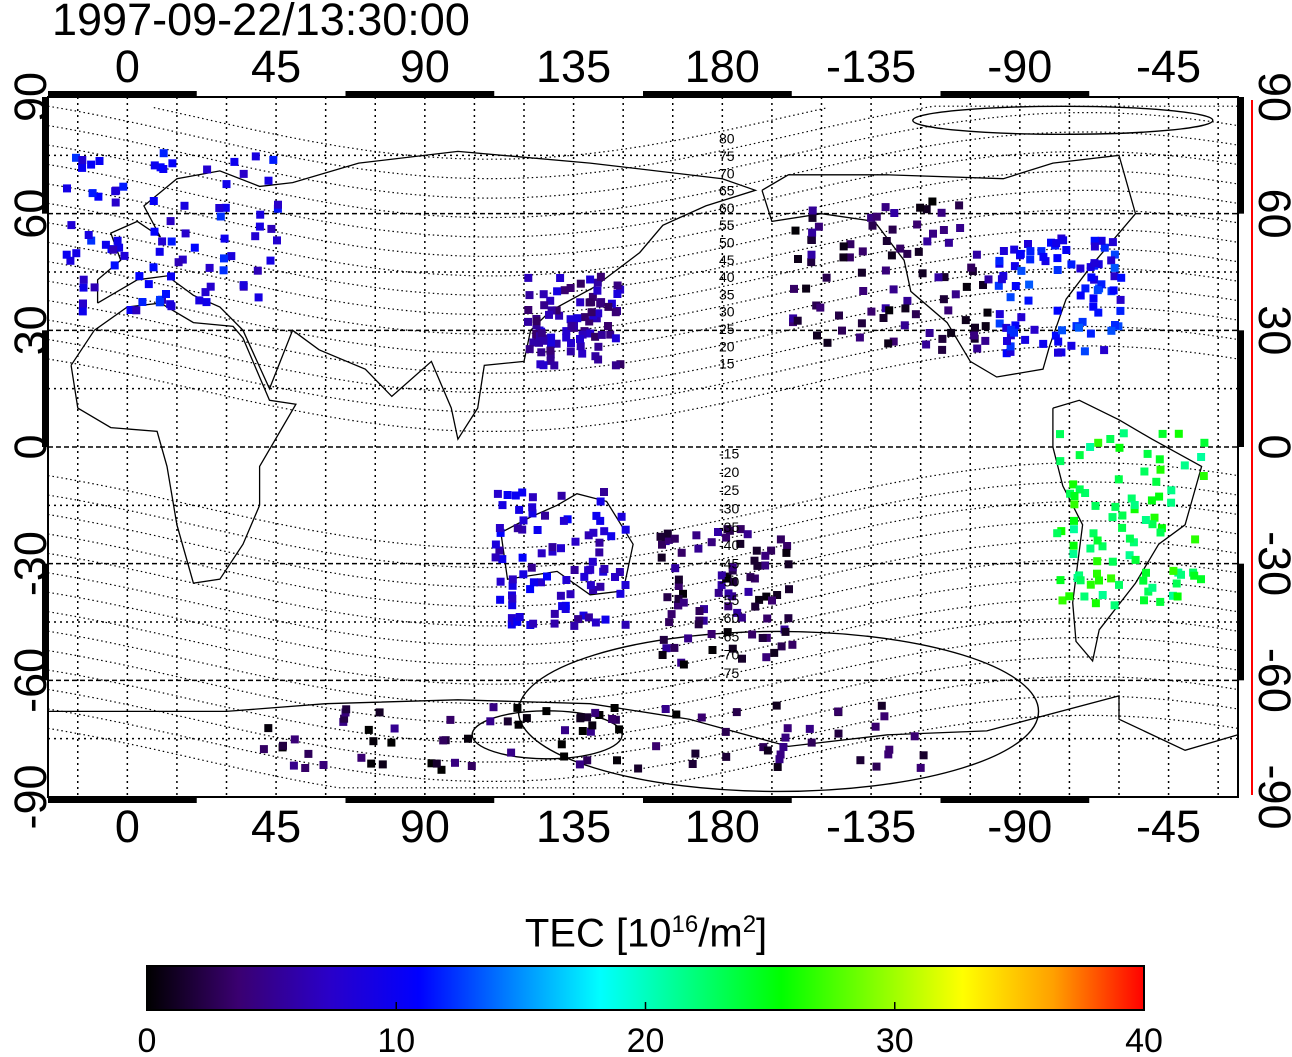  Describe the element at coordinates (30, 97) in the screenshot. I see `left-tick-label: 90` at that location.